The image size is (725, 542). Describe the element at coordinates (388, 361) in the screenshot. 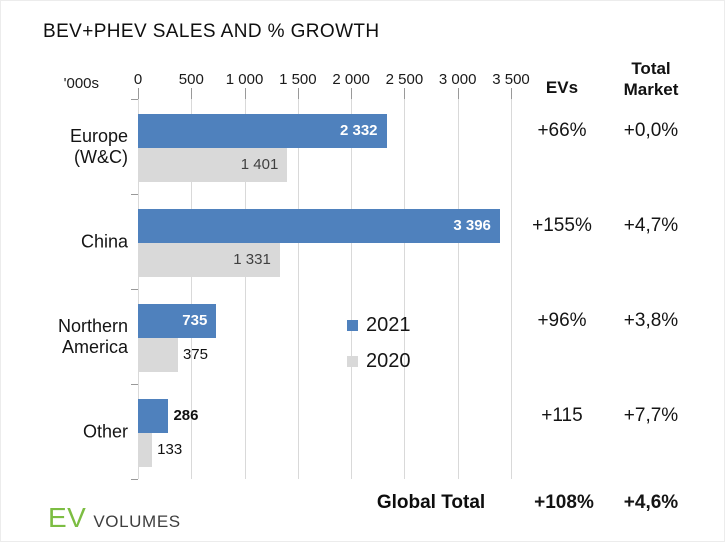

I see `legend-label-2020: 2020` at that location.